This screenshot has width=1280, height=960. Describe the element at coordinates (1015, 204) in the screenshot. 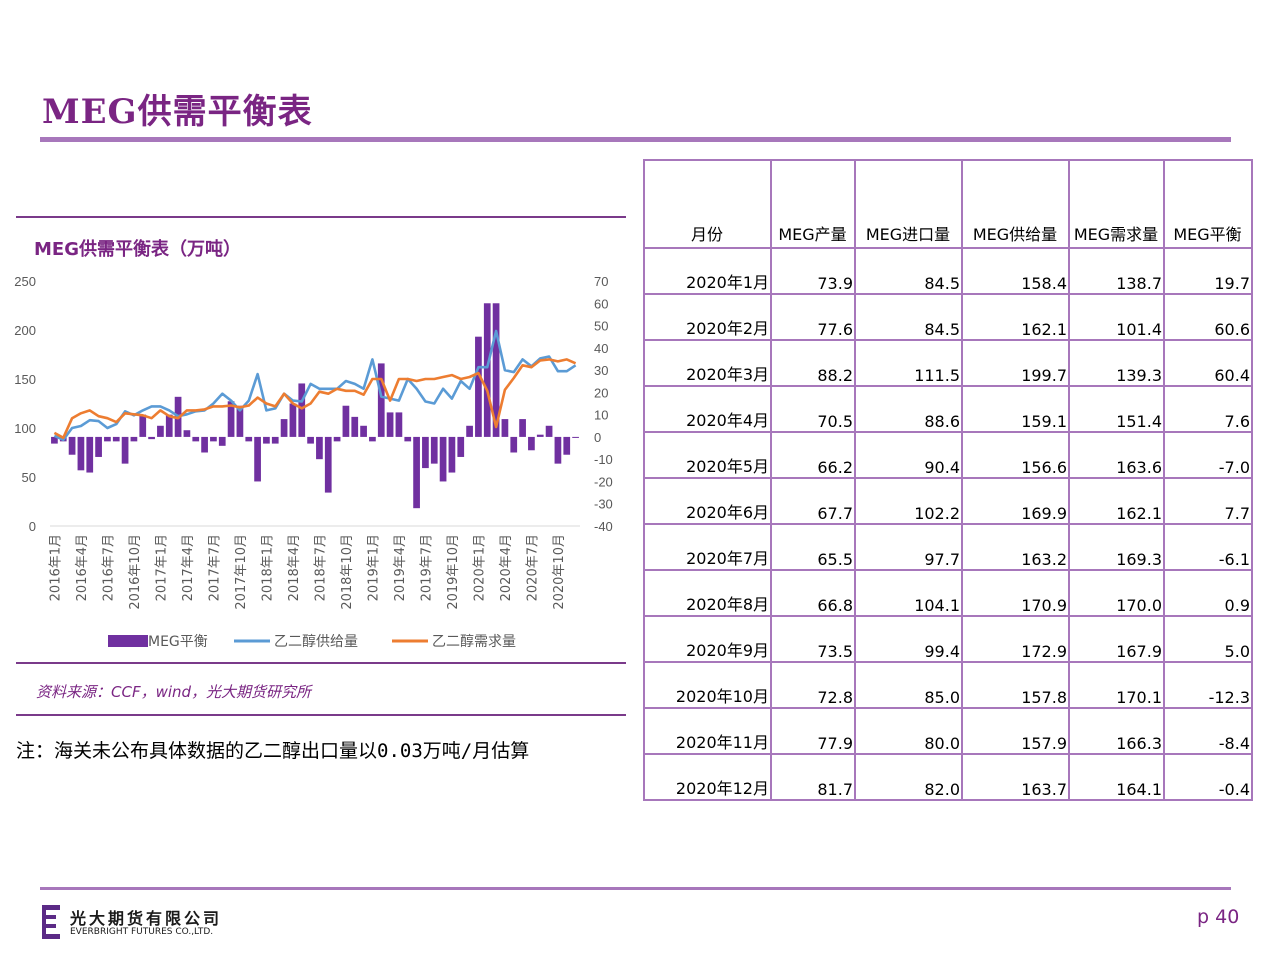

I see `header-supply: MEG供给量` at that location.